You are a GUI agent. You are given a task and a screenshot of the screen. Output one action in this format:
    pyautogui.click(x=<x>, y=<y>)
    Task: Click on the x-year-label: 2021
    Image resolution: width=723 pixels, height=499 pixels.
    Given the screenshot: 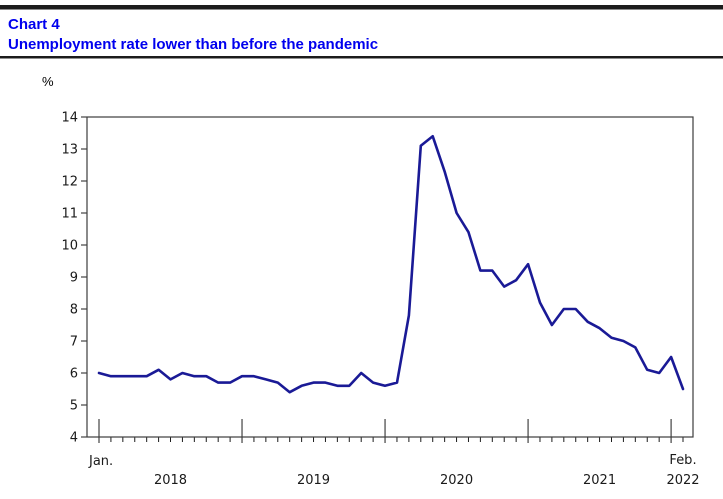 What is the action you would take?
    pyautogui.click(x=599, y=480)
    